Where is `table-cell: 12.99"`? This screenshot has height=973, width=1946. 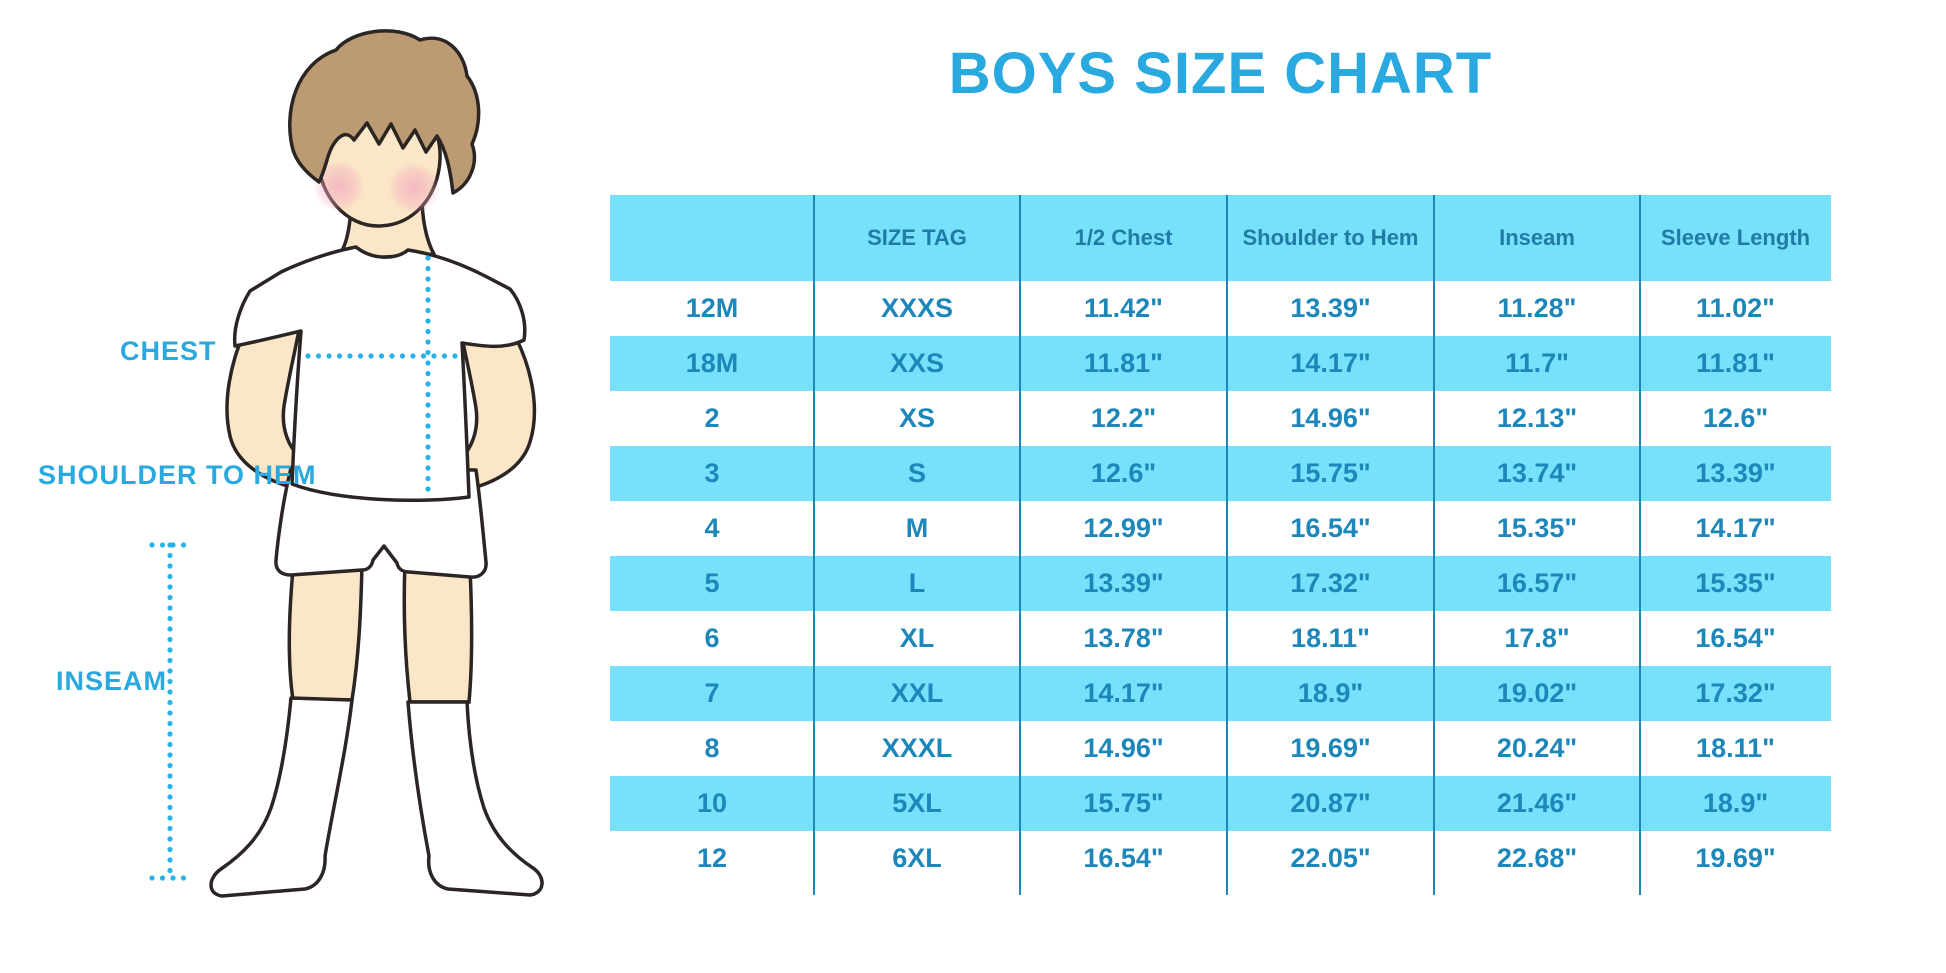 table-cell: 12.99" is located at coordinates (1123, 528).